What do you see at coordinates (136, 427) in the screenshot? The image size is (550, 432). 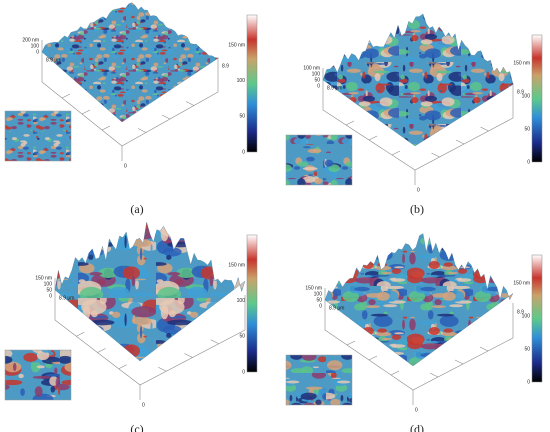 I see `panel-caption: (c)` at bounding box center [136, 427].